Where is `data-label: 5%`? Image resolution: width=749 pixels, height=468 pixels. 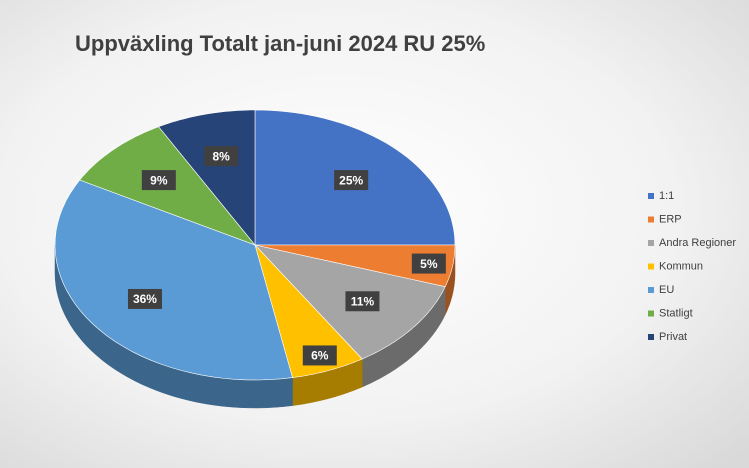
data-label: 5% is located at coordinates (429, 264).